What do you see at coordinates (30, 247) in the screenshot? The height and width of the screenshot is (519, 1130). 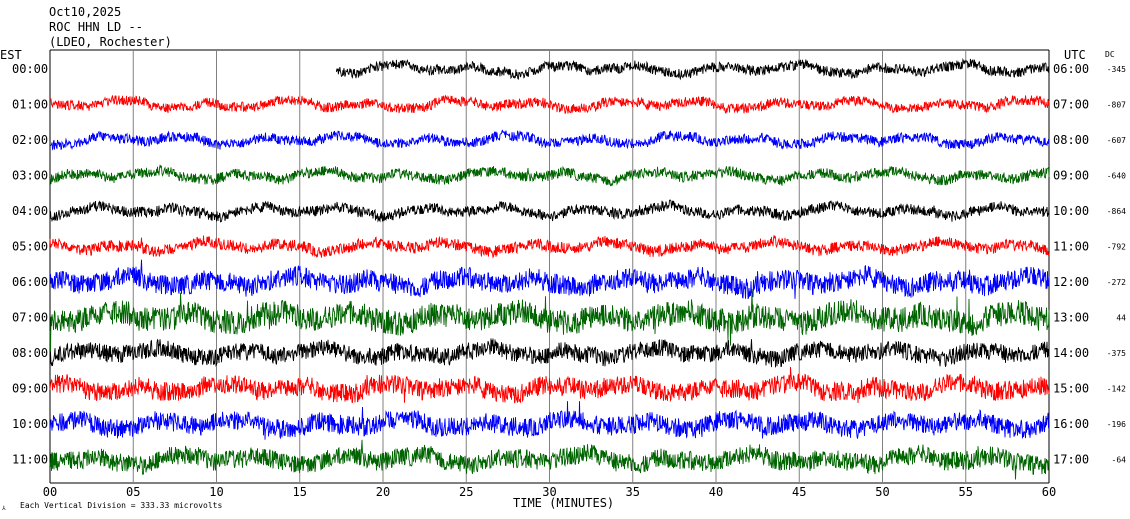 I see `est-label-5: 05:00` at bounding box center [30, 247].